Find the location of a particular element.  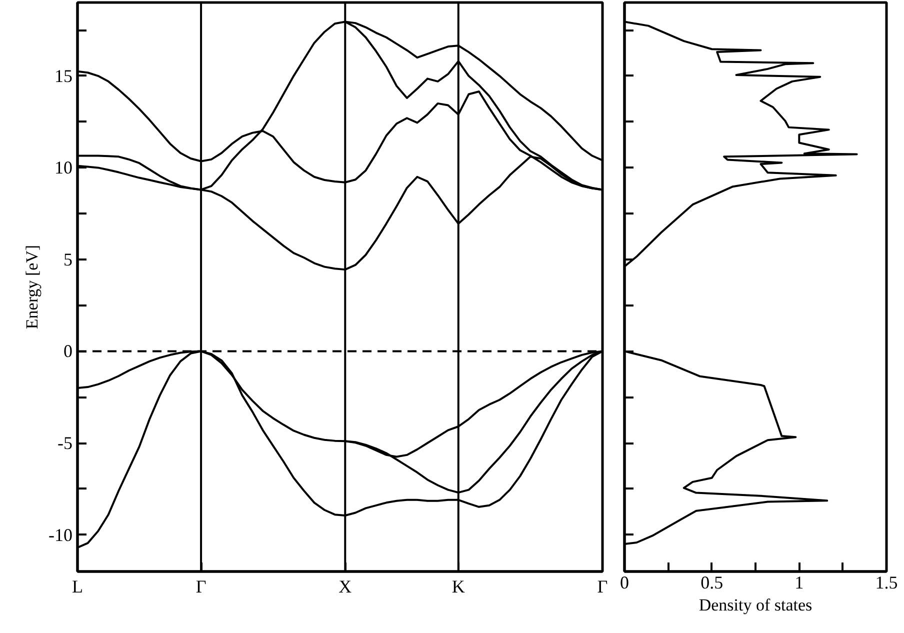

y-tick-label: 10 is located at coordinates (63, 168).